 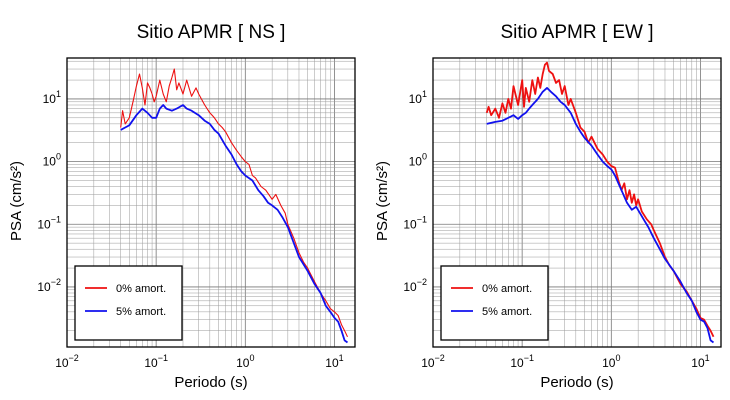 What do you see at coordinates (211, 32) in the screenshot?
I see `chart-title: Sitio APMR [ NS ]` at bounding box center [211, 32].